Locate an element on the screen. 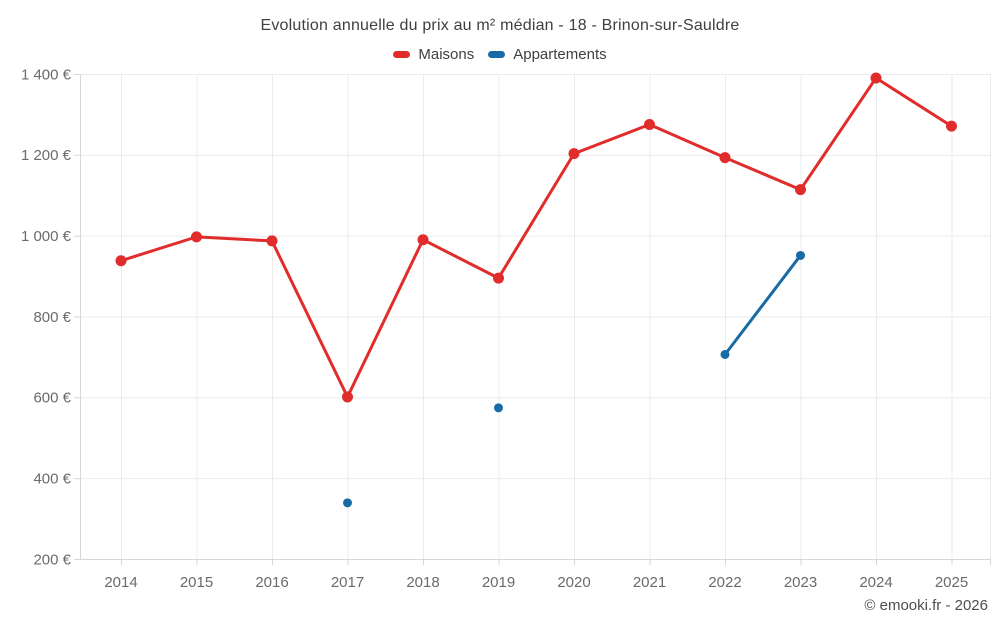 The image size is (1000, 625). legend-label-appartements: Appartements is located at coordinates (560, 54).